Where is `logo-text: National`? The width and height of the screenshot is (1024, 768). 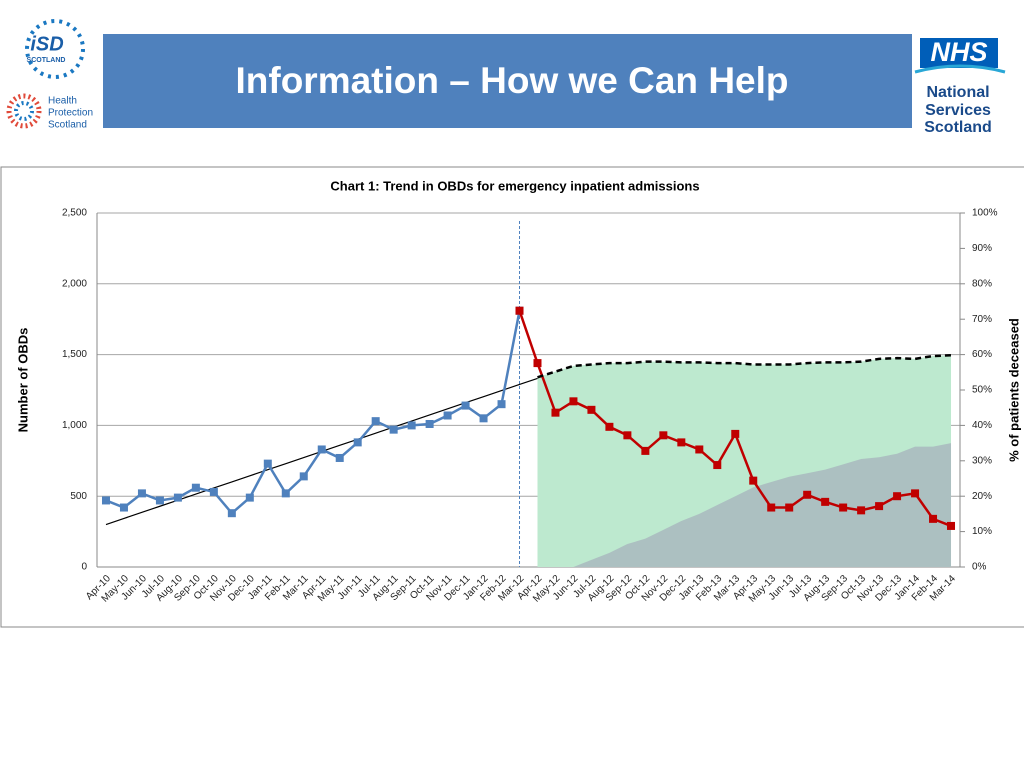 logo-text: National is located at coordinates (957, 92).